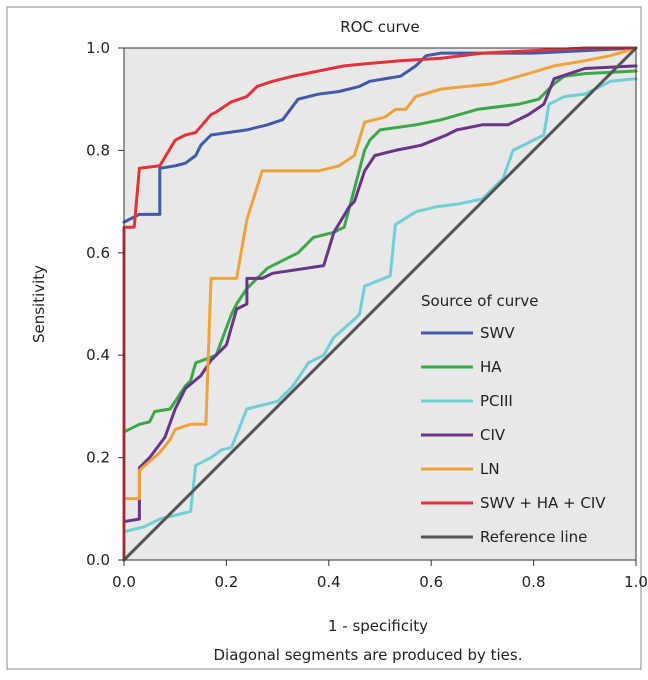 Image resolution: width=648 pixels, height=680 pixels. I want to click on footnote: Diagonal segments are produced by ties., so click(367, 655).